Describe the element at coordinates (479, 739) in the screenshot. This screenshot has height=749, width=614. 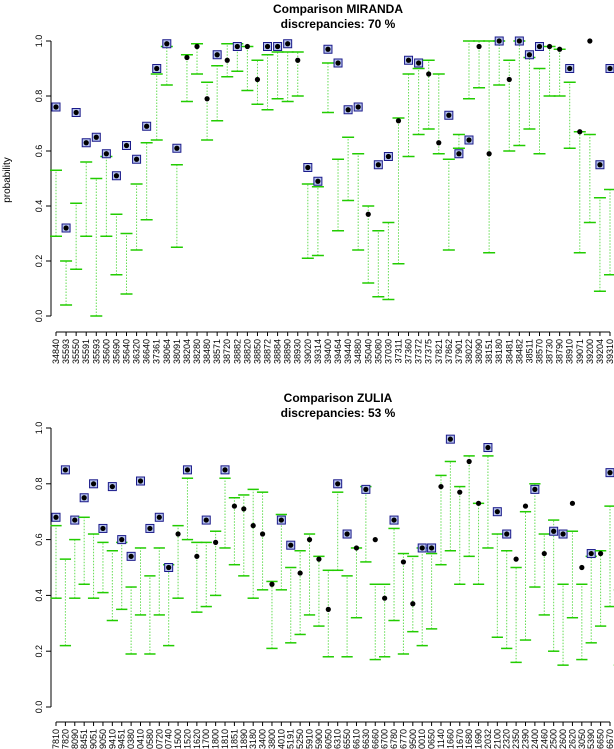
I see `x-tick-label: 71690` at that location.